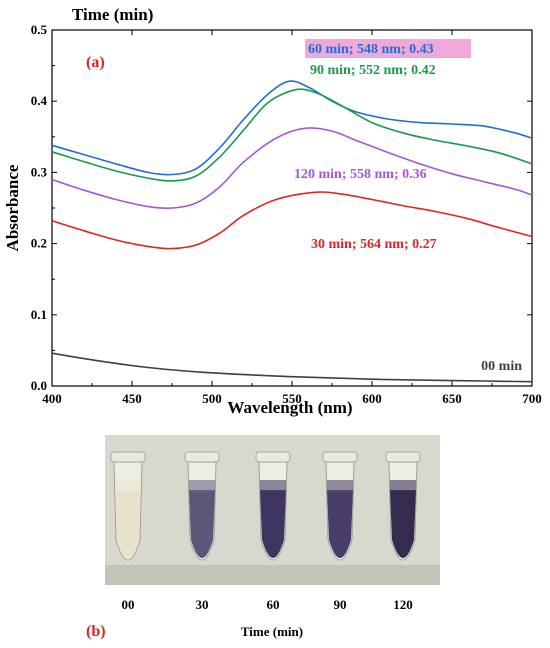 Image resolution: width=550 pixels, height=648 pixels. Describe the element at coordinates (273, 604) in the screenshot. I see `tube-label: 60` at that location.